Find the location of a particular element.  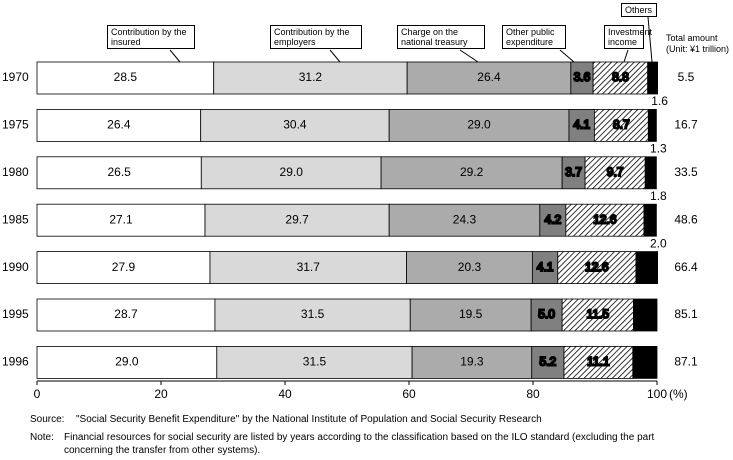

x-unit: (%) is located at coordinates (678, 394).